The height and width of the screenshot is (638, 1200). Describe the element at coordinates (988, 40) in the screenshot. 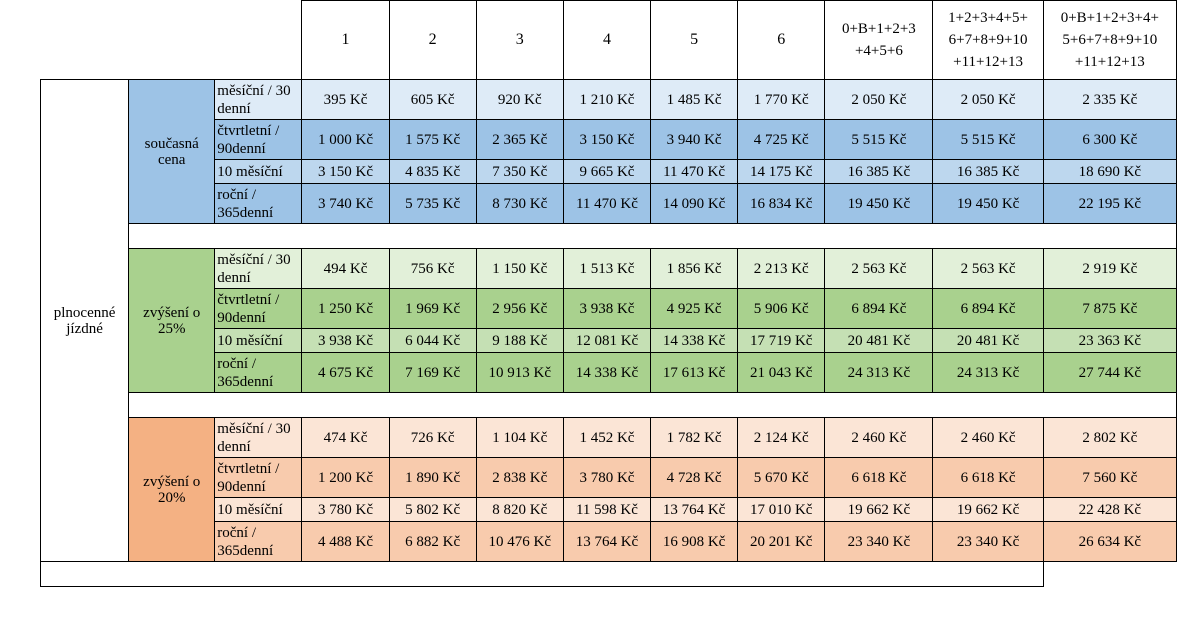

I see `zone-header: 1+2+3+4+5+ 6+7+8+9+10 +11+12+13` at that location.